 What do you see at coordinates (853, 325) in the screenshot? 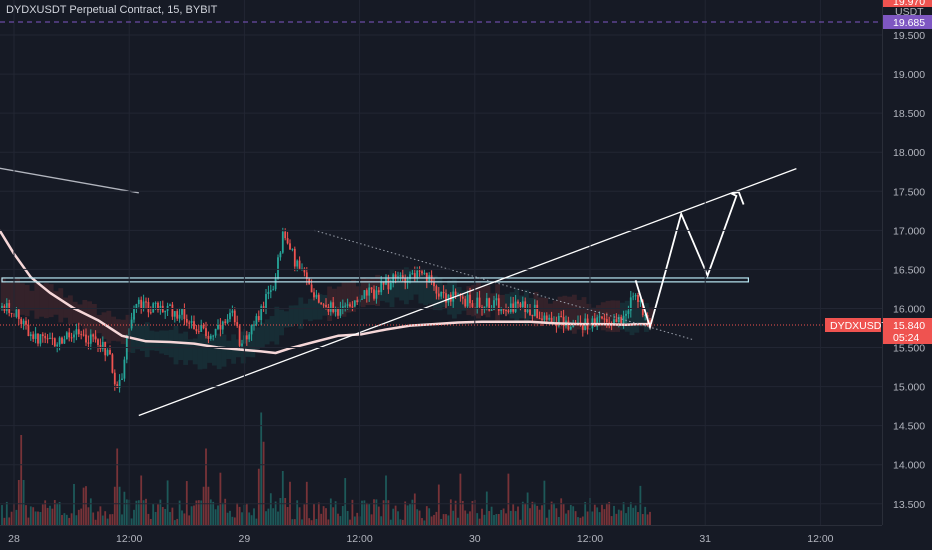
I see `symbol-tag` at bounding box center [853, 325].